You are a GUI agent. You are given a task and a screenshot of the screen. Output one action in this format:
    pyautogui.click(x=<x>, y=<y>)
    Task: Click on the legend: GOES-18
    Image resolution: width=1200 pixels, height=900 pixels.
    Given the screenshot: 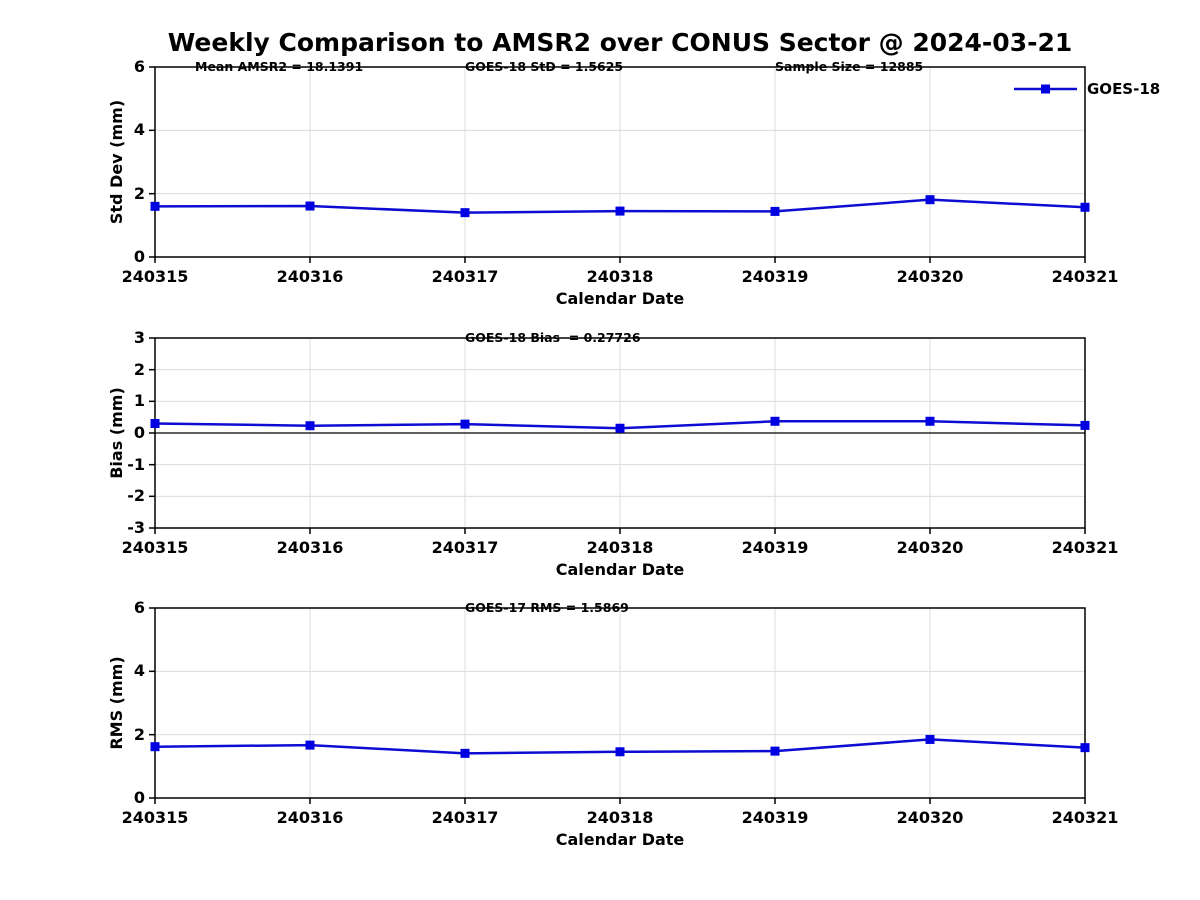 What is the action you would take?
    pyautogui.click(x=1086, y=89)
    